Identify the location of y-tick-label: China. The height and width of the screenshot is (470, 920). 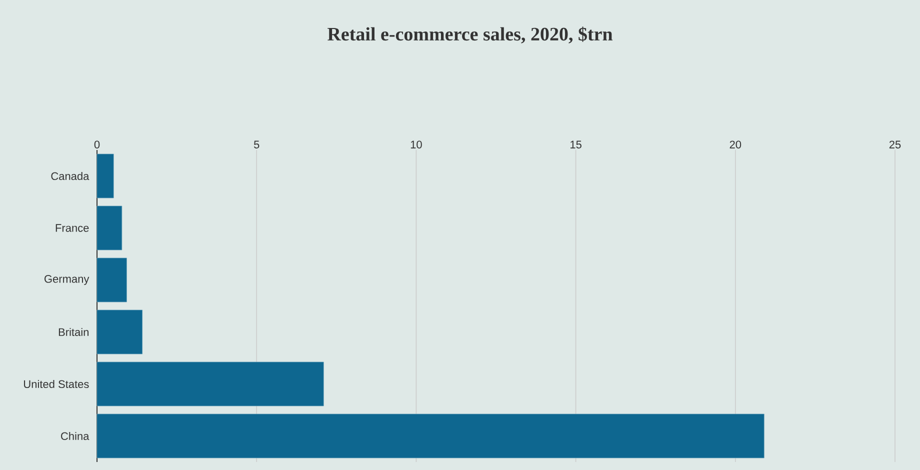
(75, 436).